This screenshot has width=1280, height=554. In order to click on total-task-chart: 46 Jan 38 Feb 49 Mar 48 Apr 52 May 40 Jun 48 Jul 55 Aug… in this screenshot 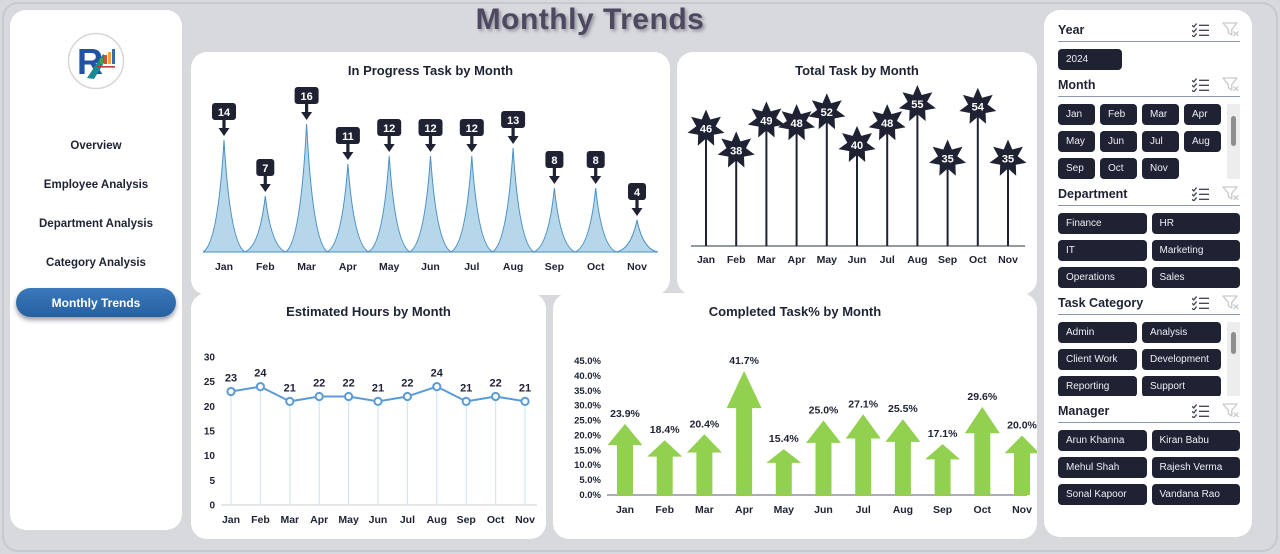, I will do `click(857, 182)`.